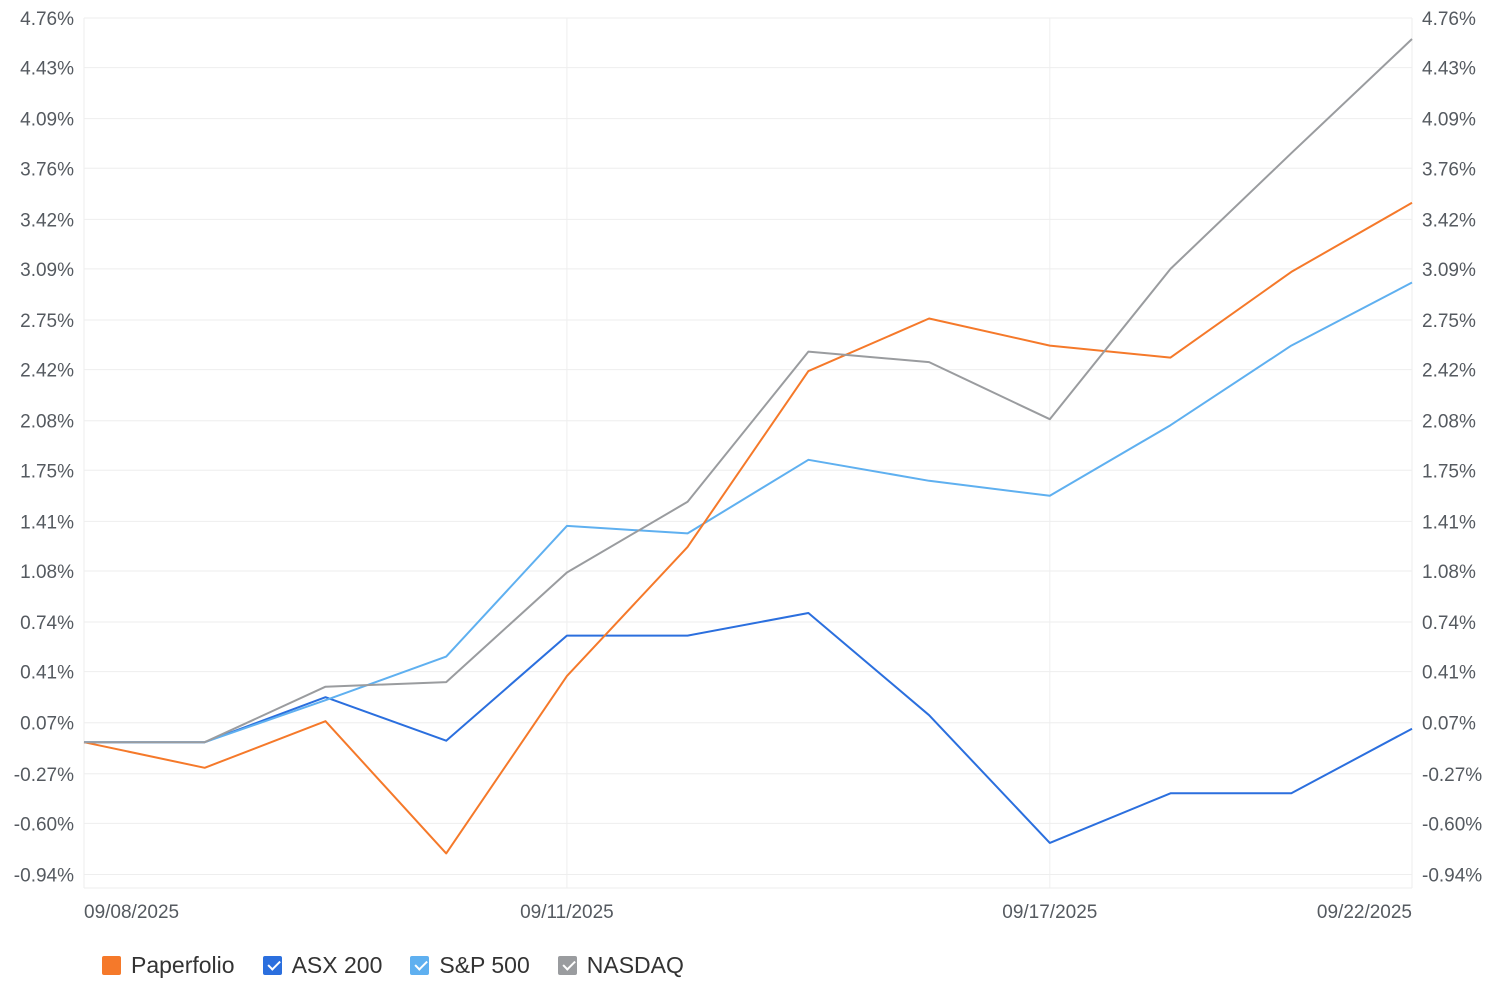  I want to click on y-tick-label-left: 0.07%, so click(47, 724).